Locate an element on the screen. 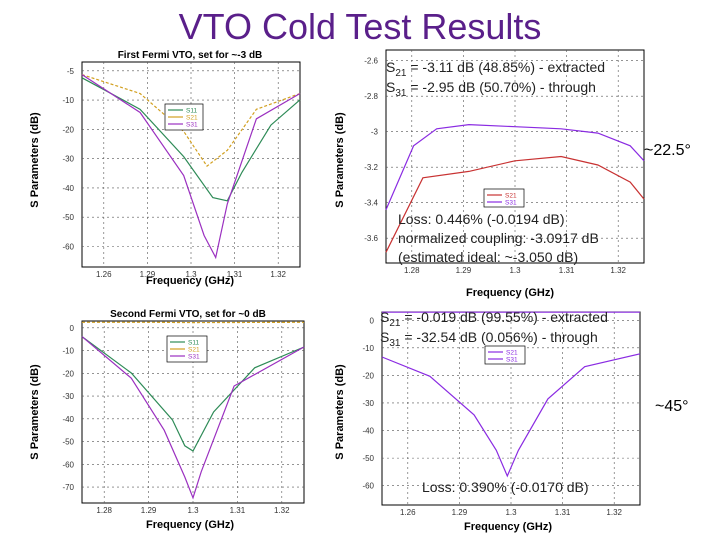 The width and height of the screenshot is (720, 540). top-right-loss-line2: normalized coupling: -3.0917 dB is located at coordinates (498, 238).